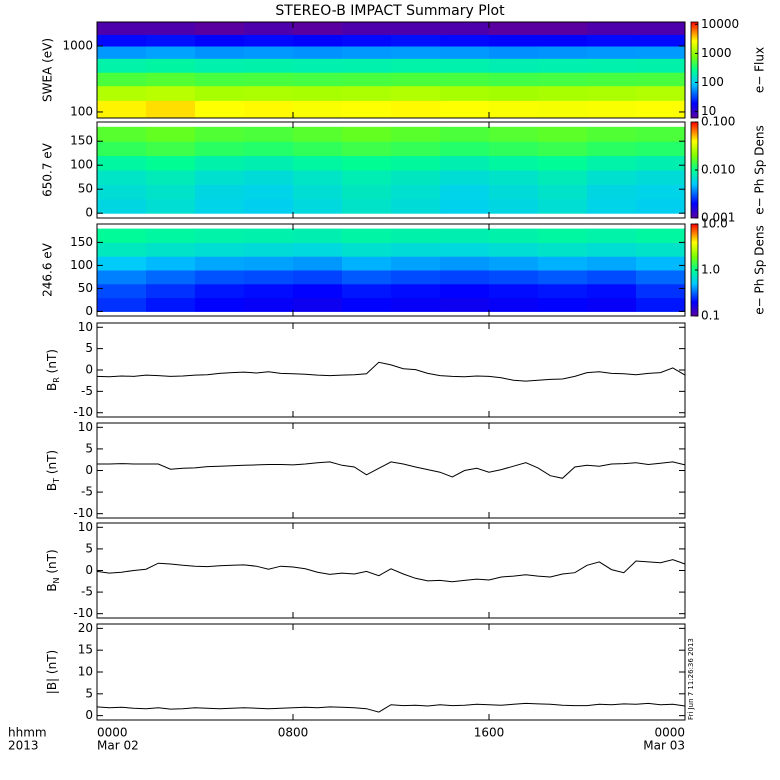 This screenshot has width=780, height=780. Describe the element at coordinates (89, 348) in the screenshot. I see `y-tick-label: 5` at that location.